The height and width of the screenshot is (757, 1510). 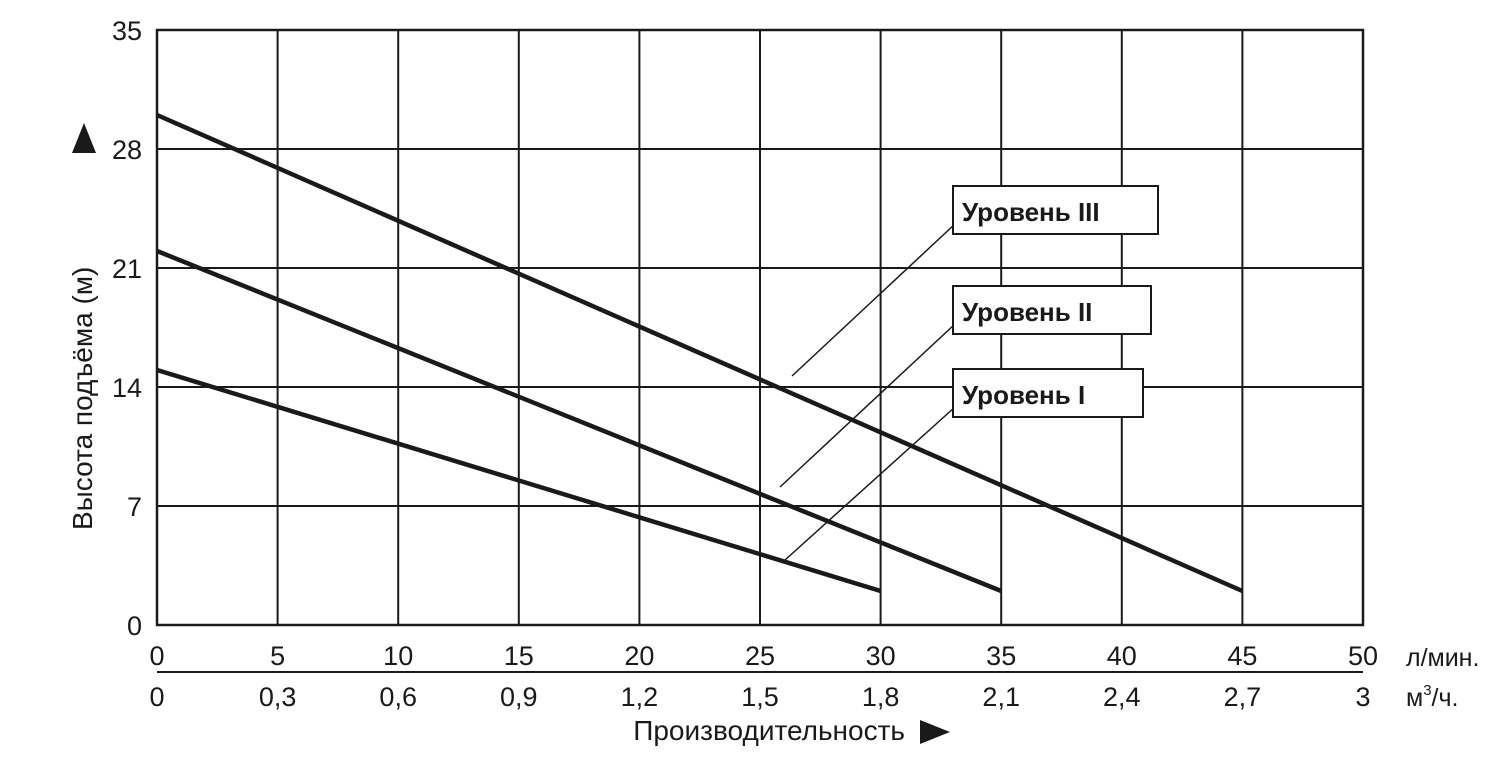 What do you see at coordinates (1023, 395) in the screenshot?
I see `series-label: Уровень I` at bounding box center [1023, 395].